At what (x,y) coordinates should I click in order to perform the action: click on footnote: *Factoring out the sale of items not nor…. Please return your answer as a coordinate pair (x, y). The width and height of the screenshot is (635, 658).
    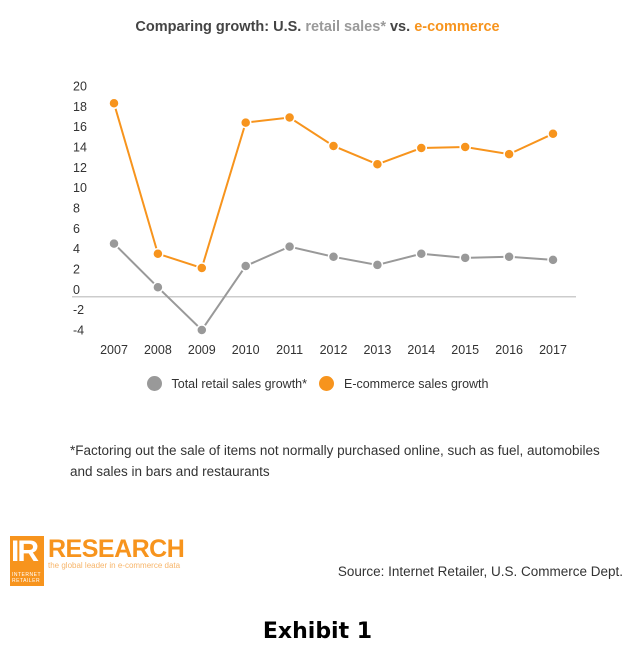
    Looking at the image, I should click on (335, 461).